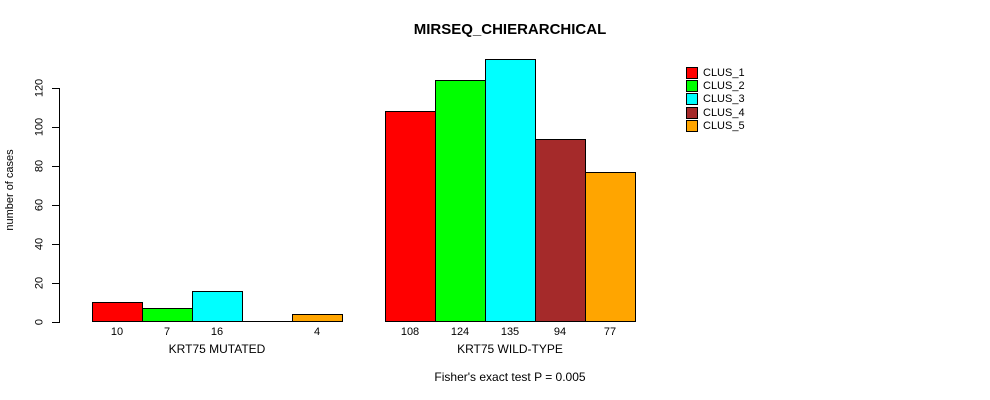  I want to click on bar-value-label: 7, so click(167, 332).